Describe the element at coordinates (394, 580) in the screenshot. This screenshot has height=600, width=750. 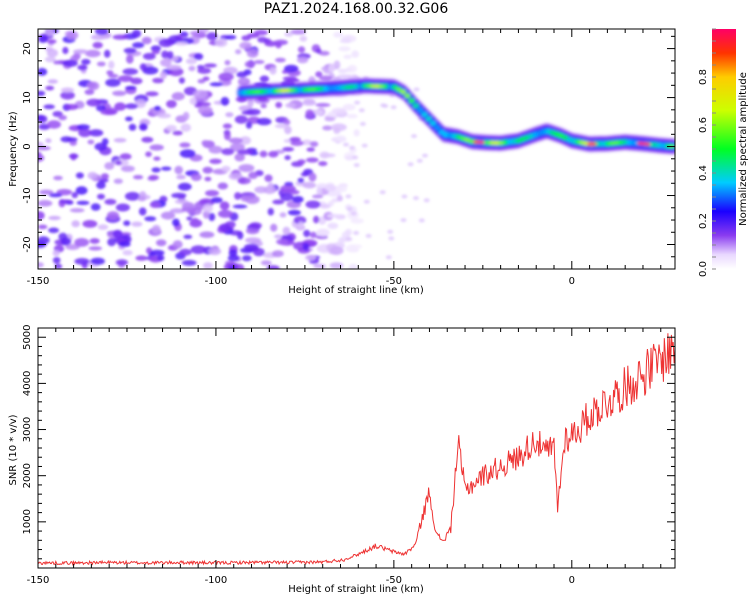
I see `x-tick-label: -50` at that location.